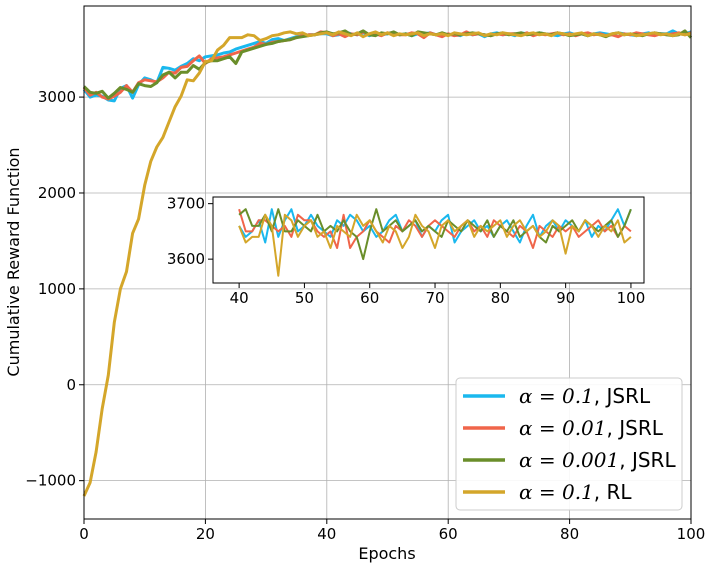 The width and height of the screenshot is (712, 568). I want to click on main-y-ticks: −1000 0 1000 2000 3000, so click(54, 289).